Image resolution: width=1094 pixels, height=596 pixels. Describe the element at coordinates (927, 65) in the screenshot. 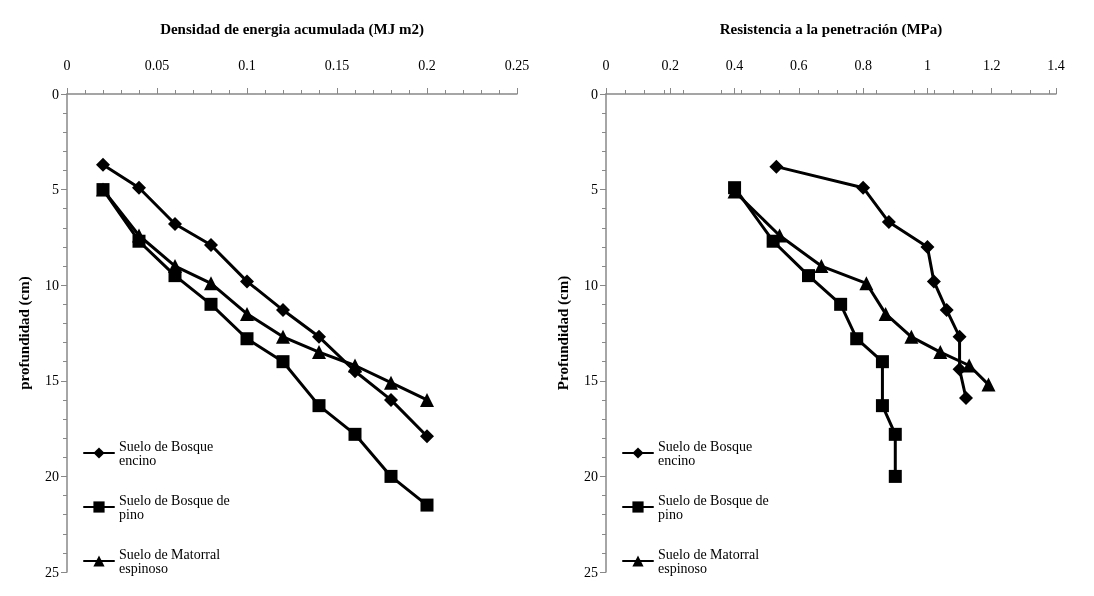

I see `x-tick-label: 1` at that location.